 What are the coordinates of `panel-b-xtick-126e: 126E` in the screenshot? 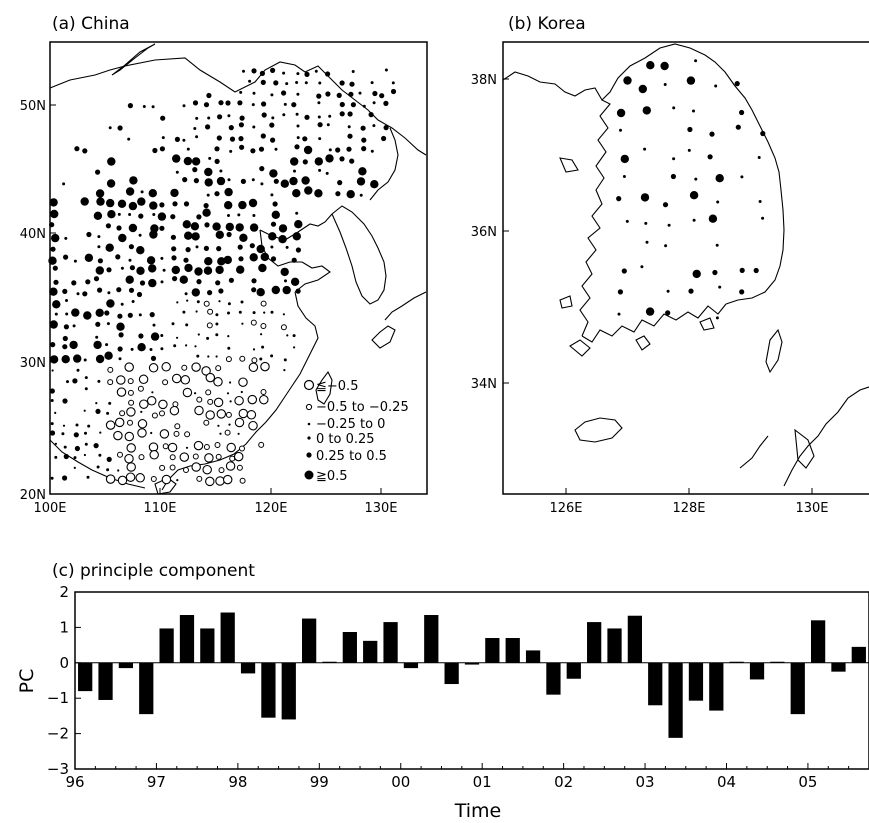 It's located at (565, 508).